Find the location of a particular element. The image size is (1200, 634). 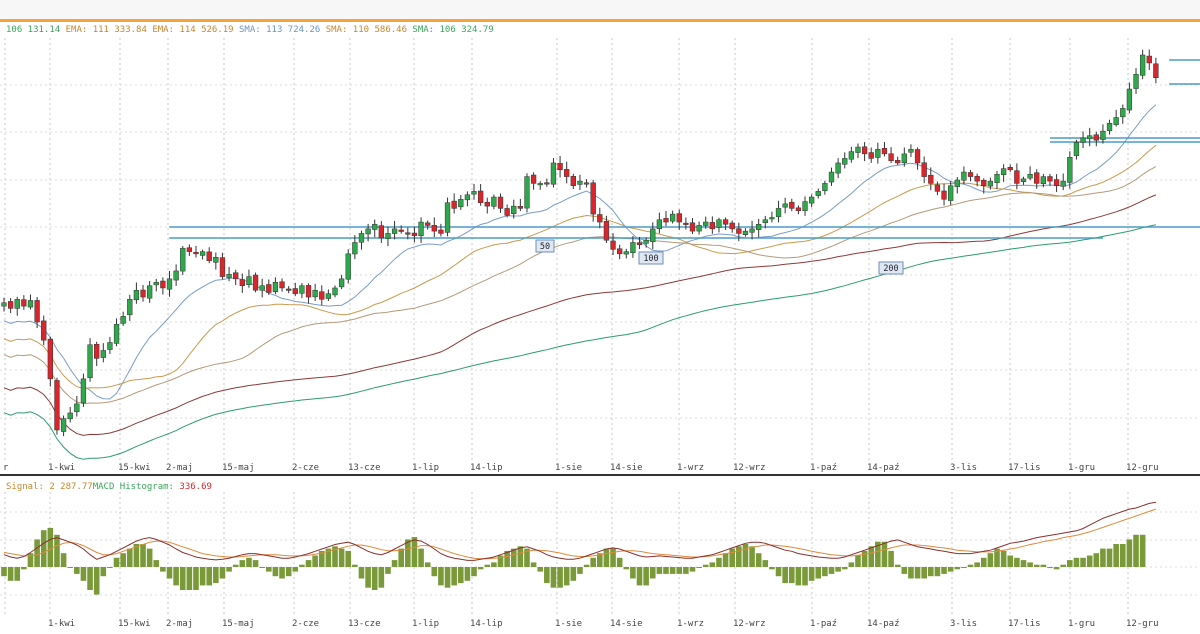

ma-badge-100: 100 is located at coordinates (651, 258).